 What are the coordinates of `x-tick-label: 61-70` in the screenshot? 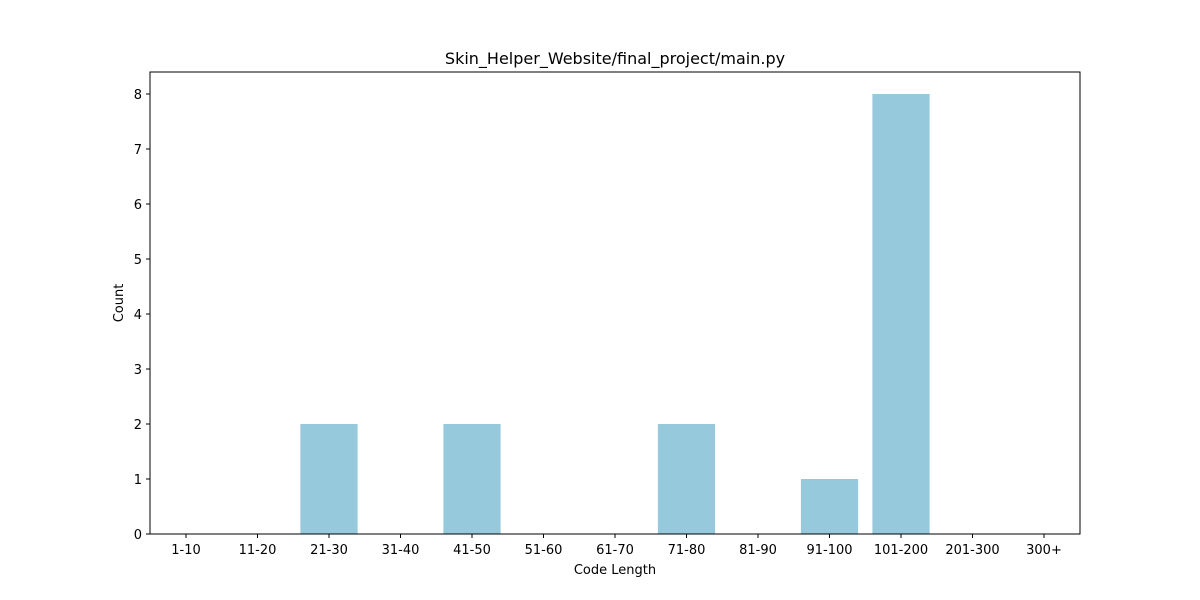 It's located at (615, 550).